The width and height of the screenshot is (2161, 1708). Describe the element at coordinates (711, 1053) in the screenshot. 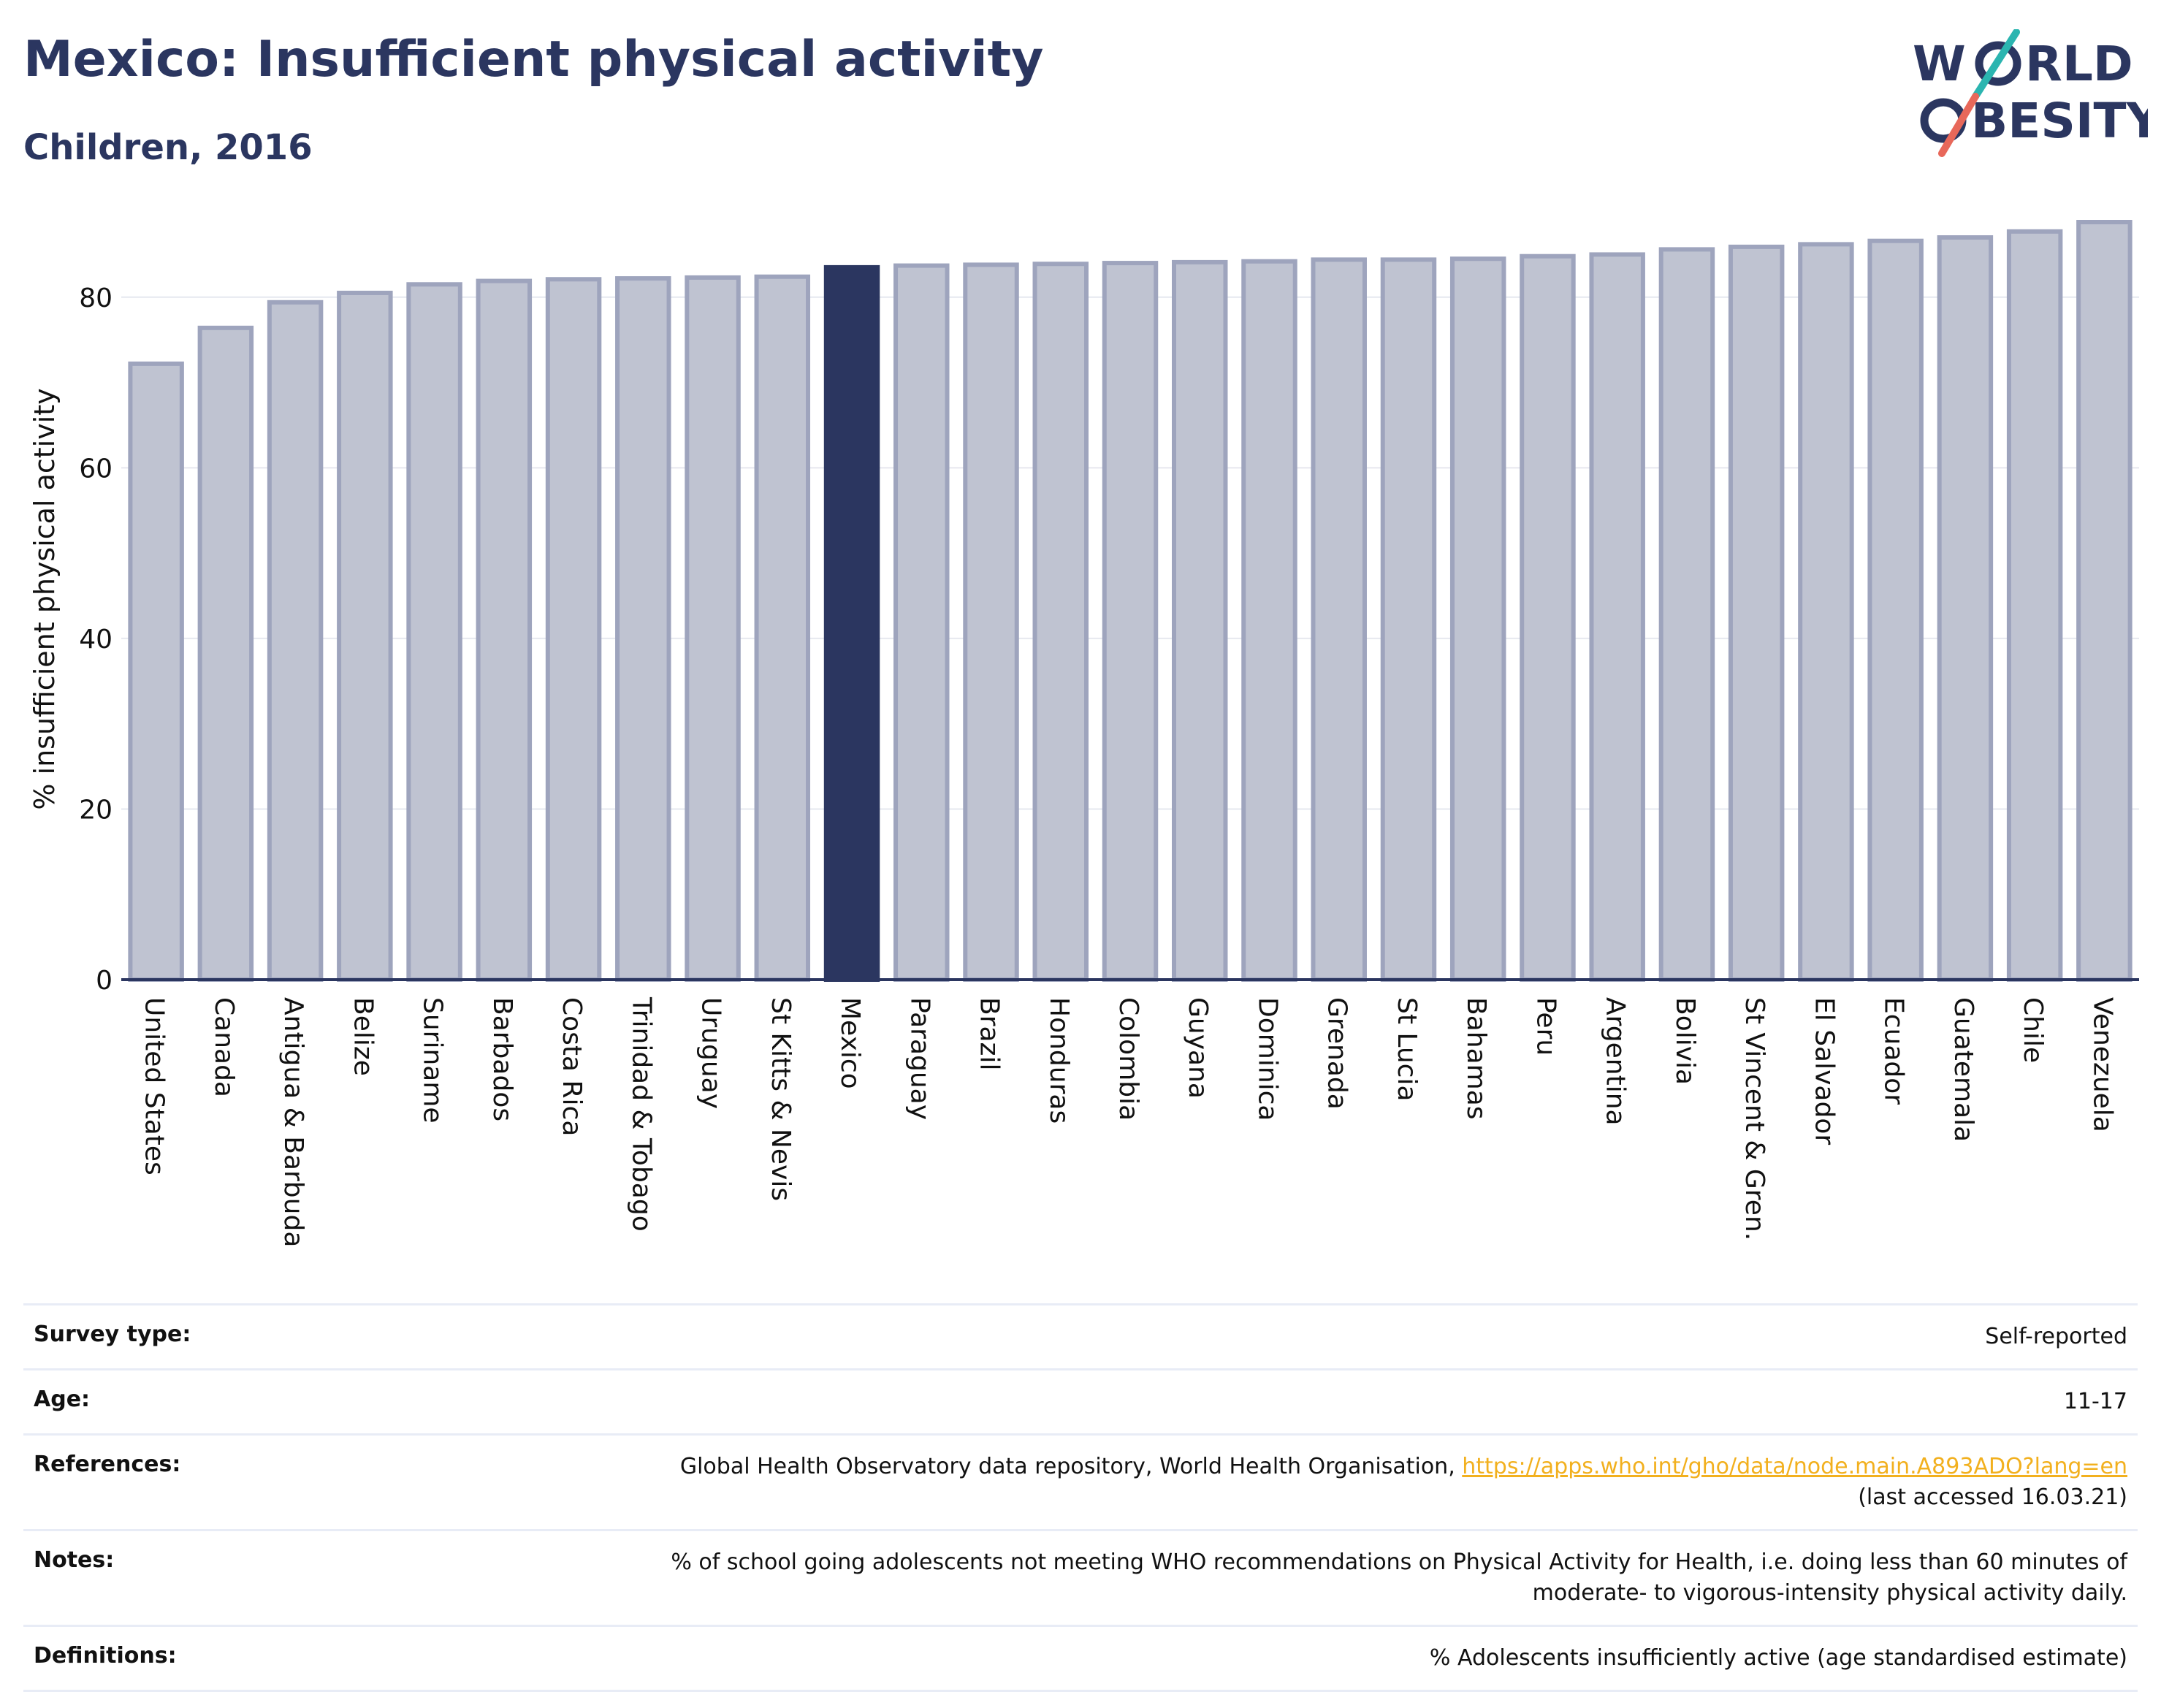

I see `x-tick-label: Uruguay` at that location.